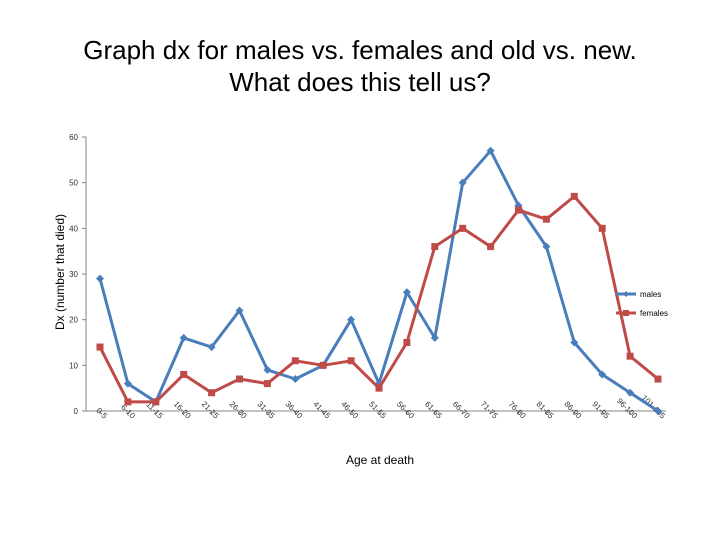 This screenshot has width=720, height=540. I want to click on legend-label-females: females, so click(654, 313).